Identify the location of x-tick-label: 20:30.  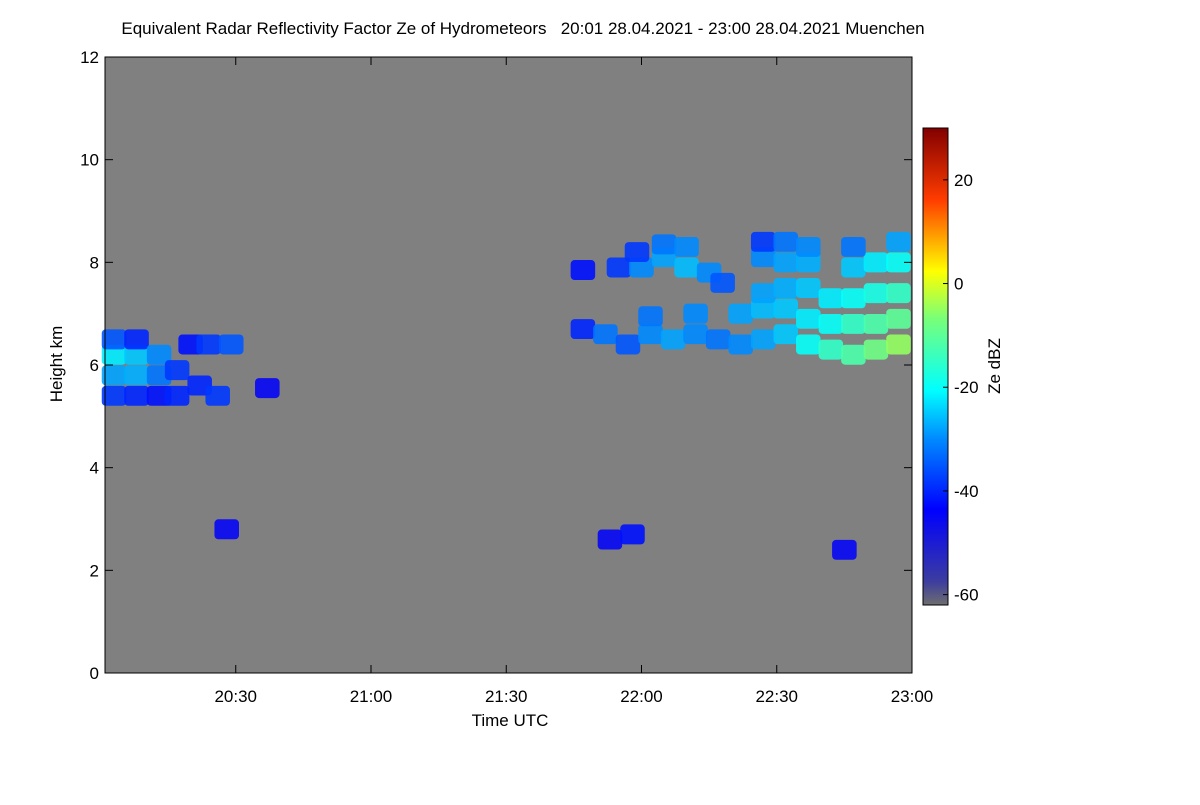
(235, 696).